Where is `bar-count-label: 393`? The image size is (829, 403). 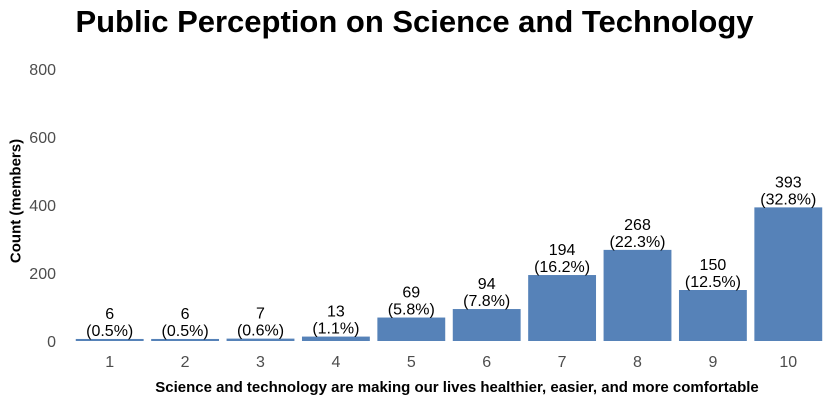
bar-count-label: 393 is located at coordinates (788, 182).